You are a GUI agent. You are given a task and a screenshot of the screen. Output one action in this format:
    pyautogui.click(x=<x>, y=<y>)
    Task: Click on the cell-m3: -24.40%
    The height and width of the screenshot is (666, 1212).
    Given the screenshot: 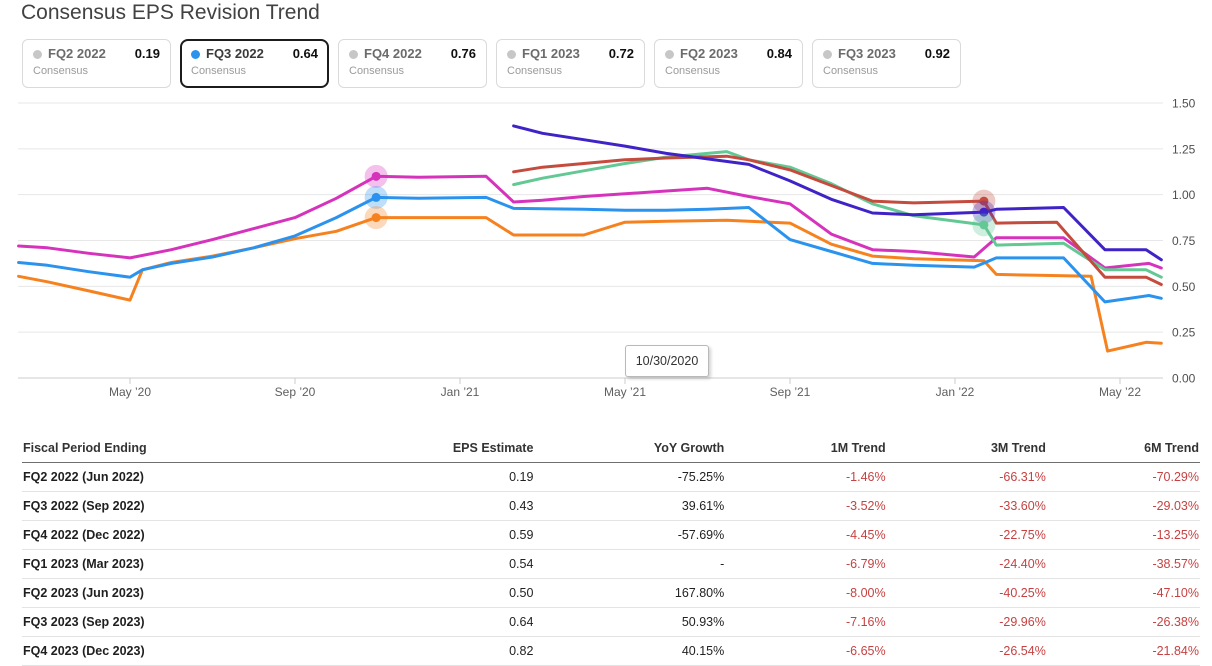 What is the action you would take?
    pyautogui.click(x=966, y=564)
    